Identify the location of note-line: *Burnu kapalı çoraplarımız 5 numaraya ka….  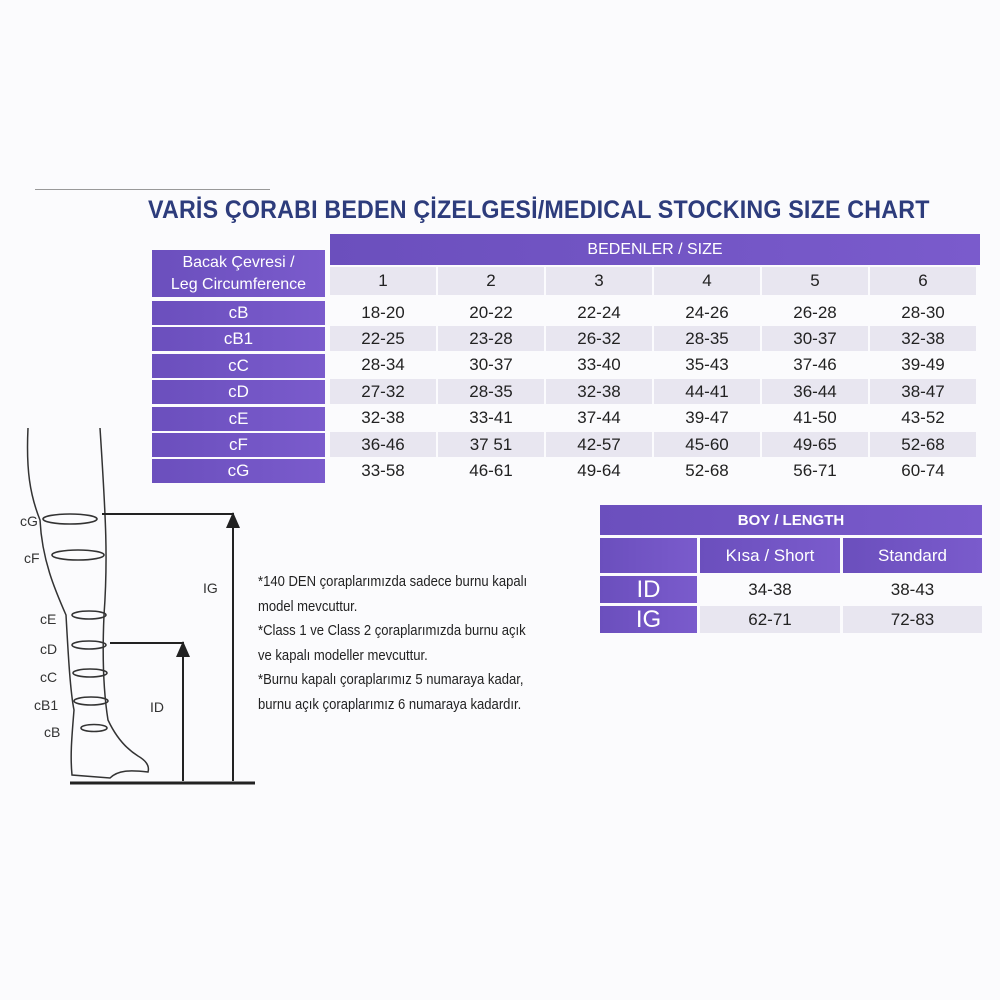
(391, 680).